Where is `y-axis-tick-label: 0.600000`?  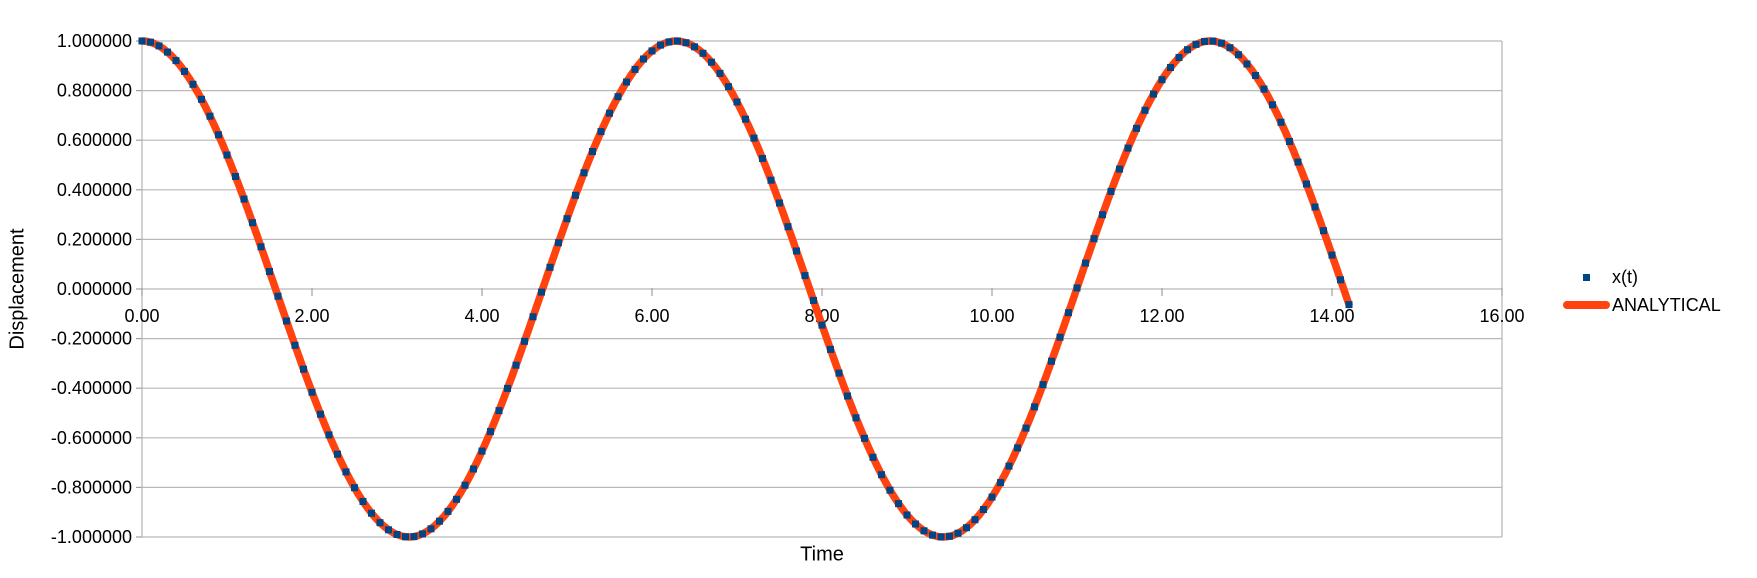
y-axis-tick-label: 0.600000 is located at coordinates (94, 140).